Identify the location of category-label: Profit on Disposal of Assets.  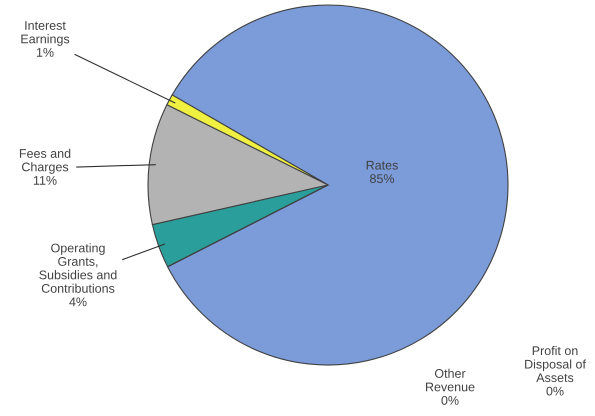
(555, 364).